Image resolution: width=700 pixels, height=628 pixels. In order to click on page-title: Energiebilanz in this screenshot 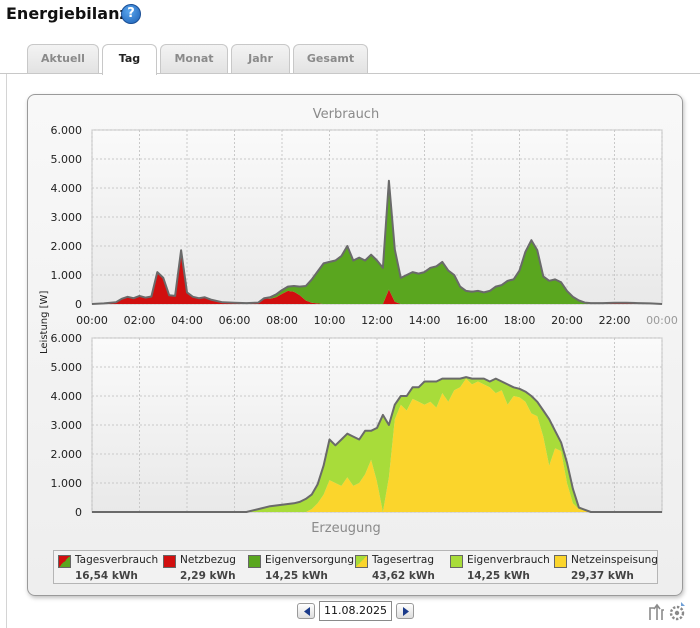, I will do `click(67, 13)`.